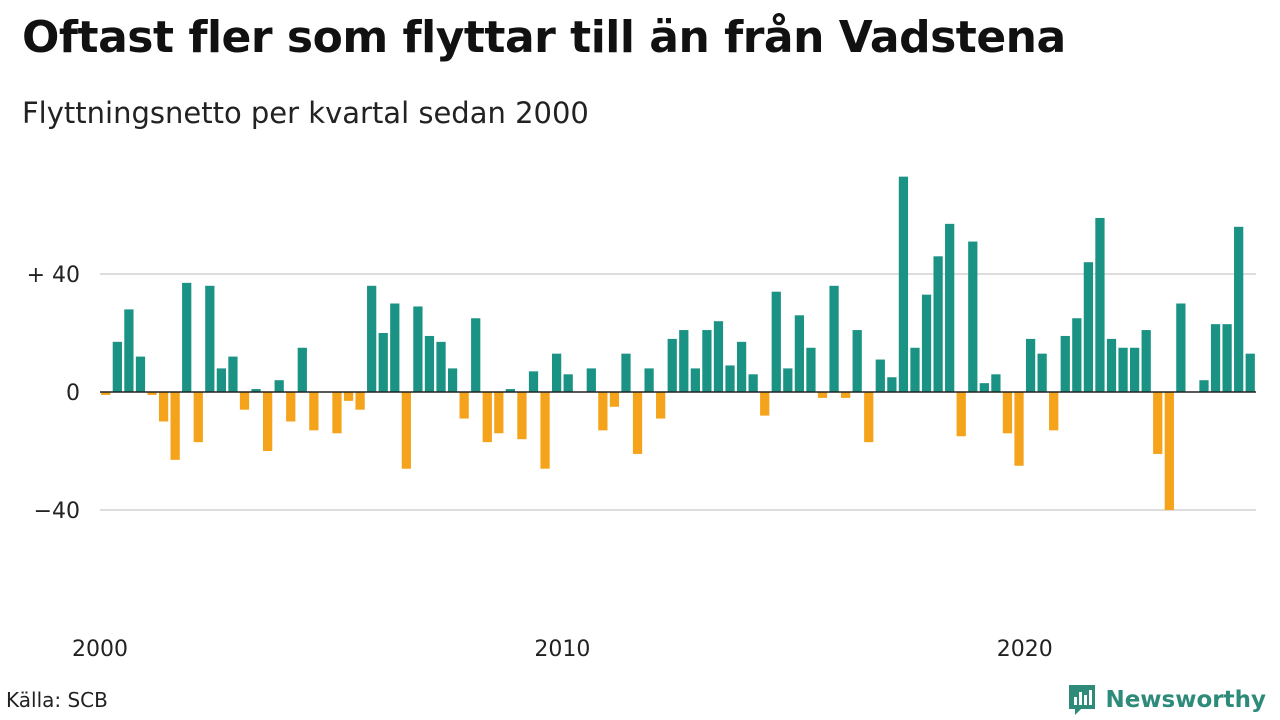 The height and width of the screenshot is (720, 1280). Describe the element at coordinates (73, 393) in the screenshot. I see `y-tick-label: 0` at that location.